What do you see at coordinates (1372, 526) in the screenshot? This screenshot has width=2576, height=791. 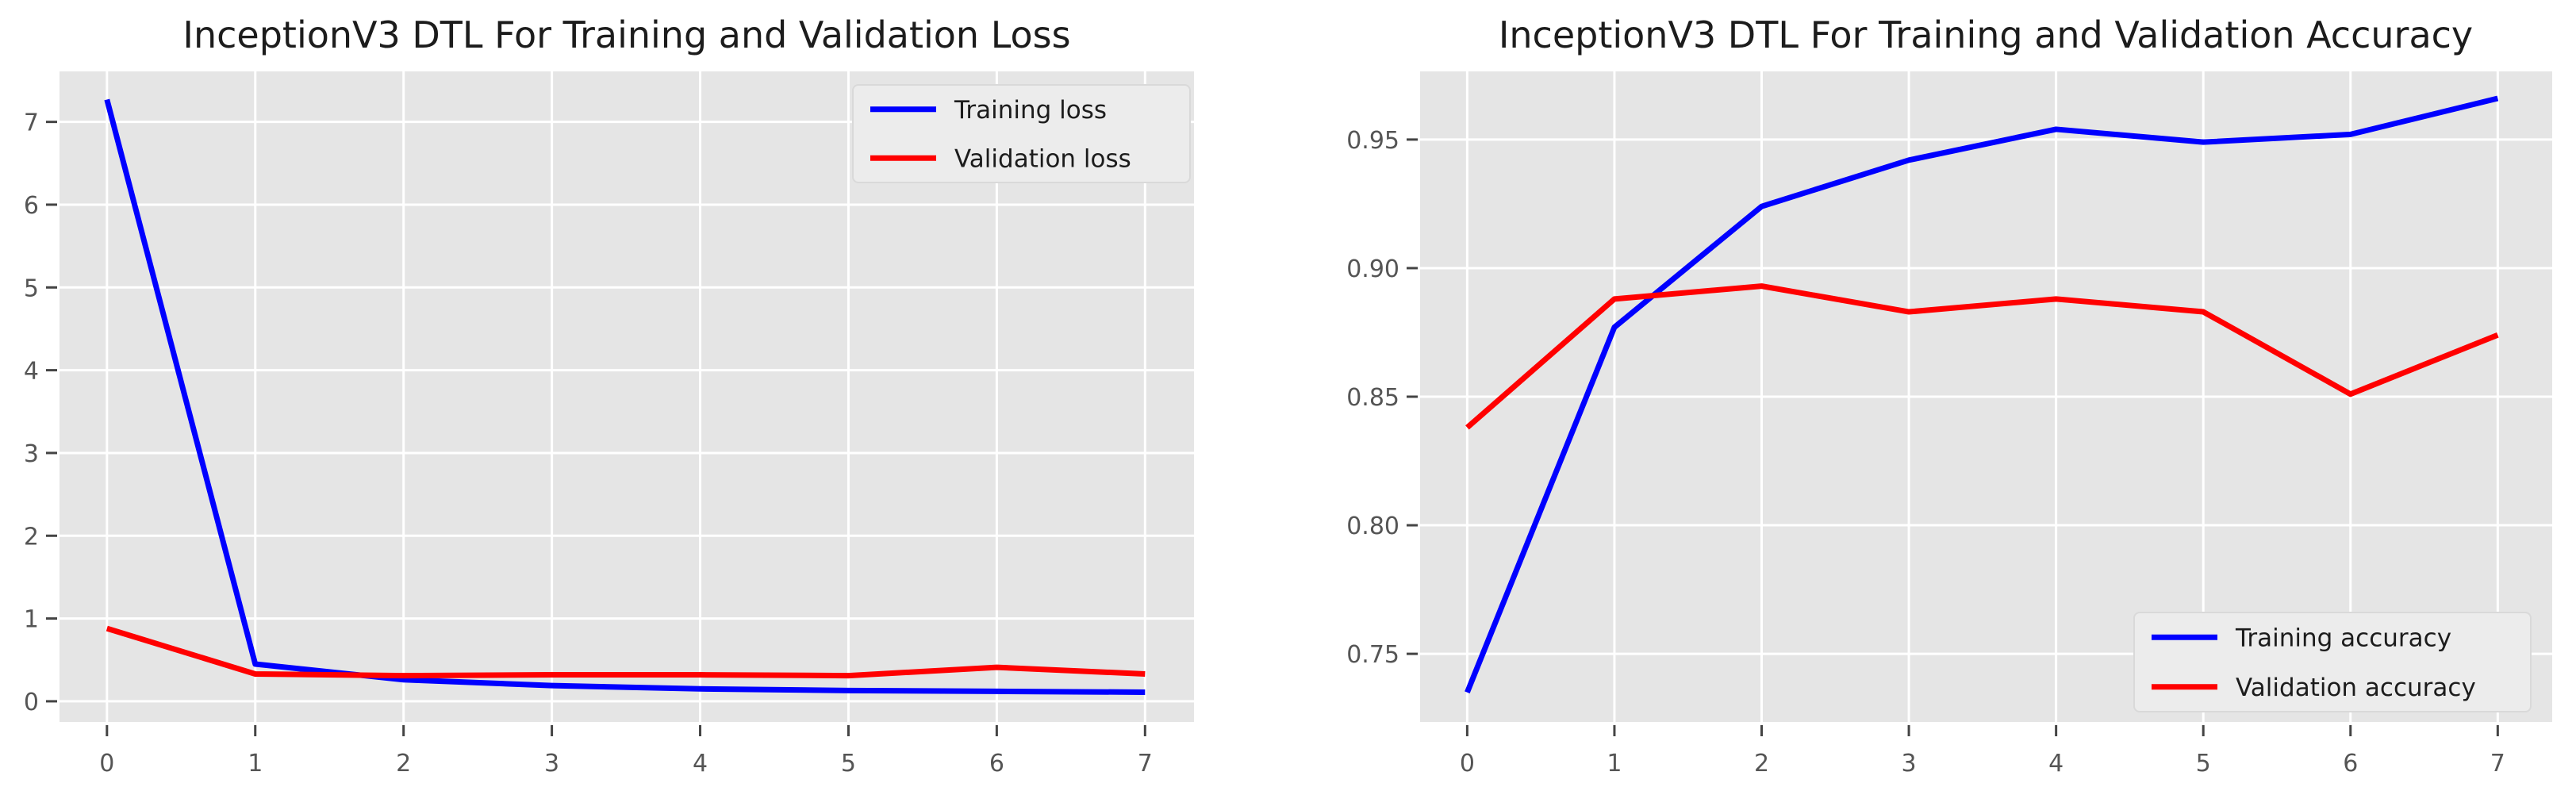 I see `y-tick-label: 0.80` at bounding box center [1372, 526].